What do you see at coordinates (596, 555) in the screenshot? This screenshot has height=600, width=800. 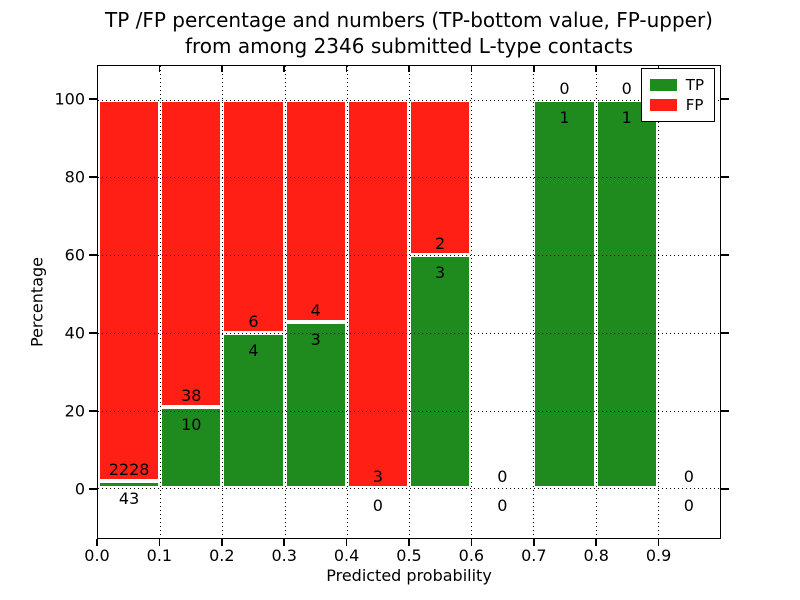 I see `x-tick-label: 0.8` at bounding box center [596, 555].